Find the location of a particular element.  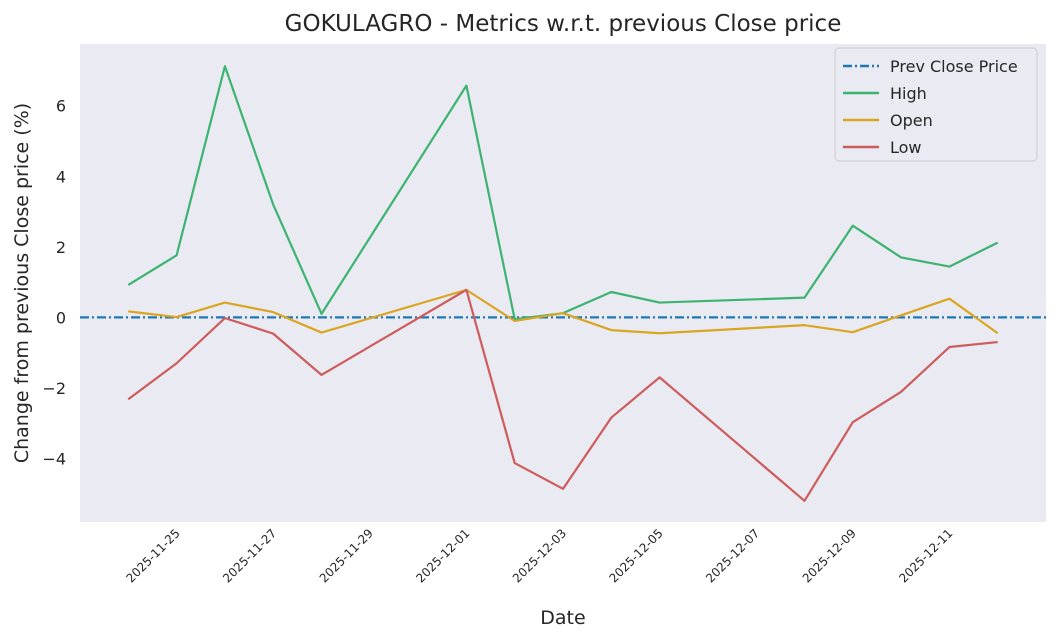

legend: Prev Close Price High Open Low is located at coordinates (936, 104).